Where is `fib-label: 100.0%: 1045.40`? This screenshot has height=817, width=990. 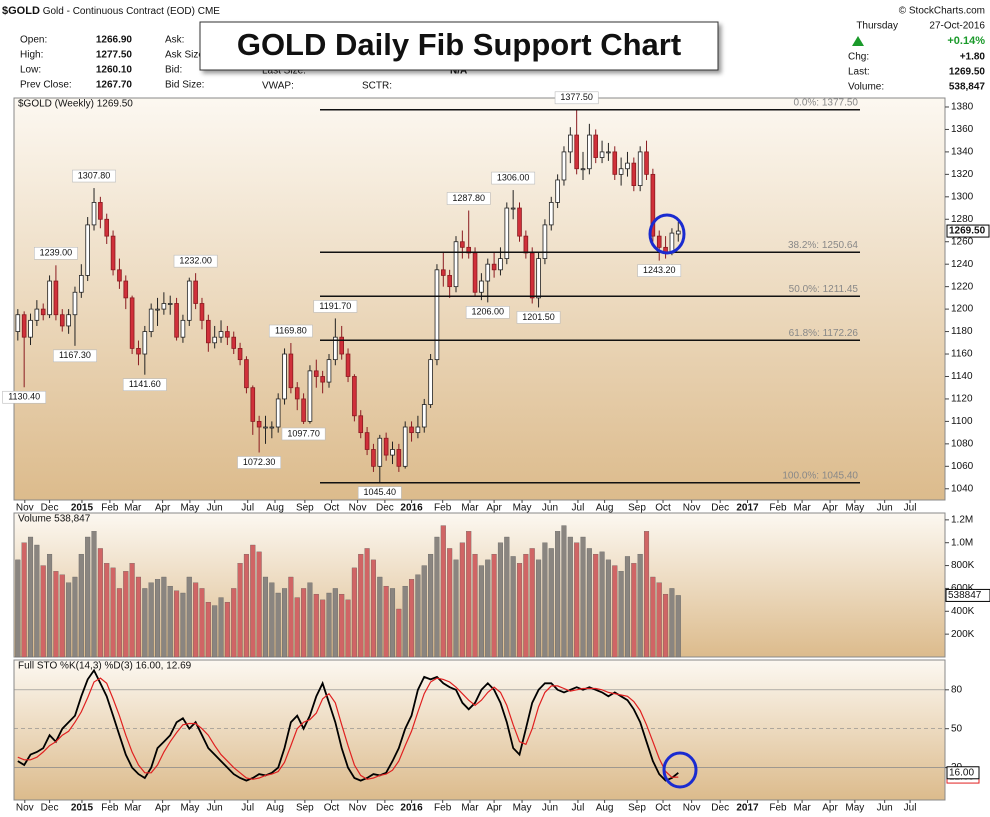 fib-label: 100.0%: 1045.40 is located at coordinates (820, 475).